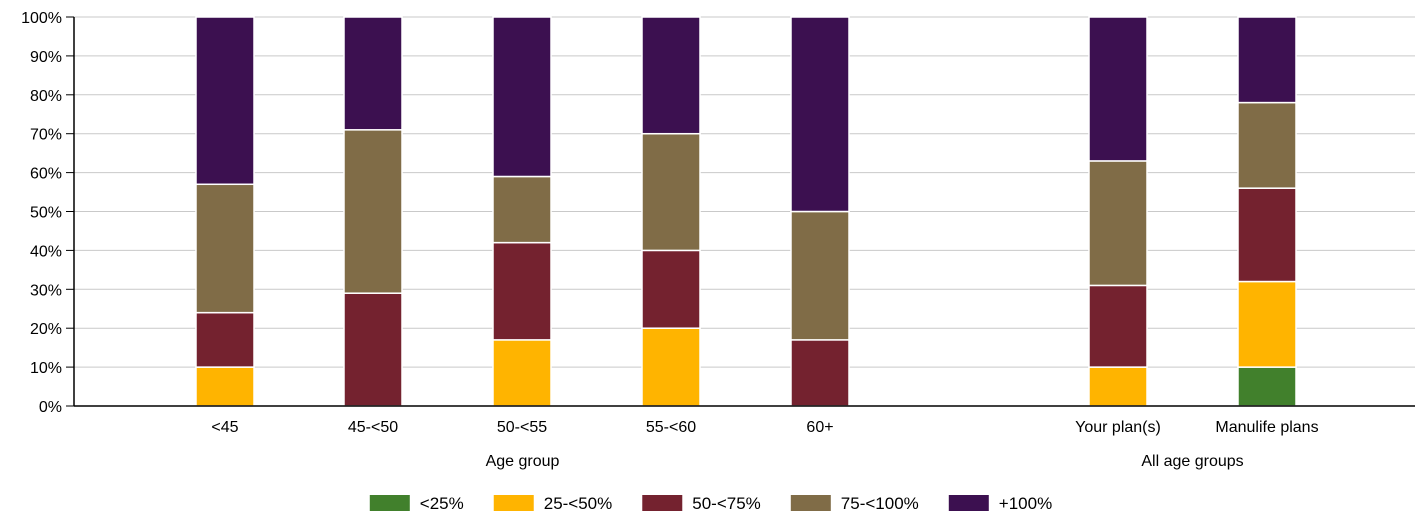 This screenshot has width=1422, height=523. I want to click on x-tick-label: 55-<60, so click(671, 427).